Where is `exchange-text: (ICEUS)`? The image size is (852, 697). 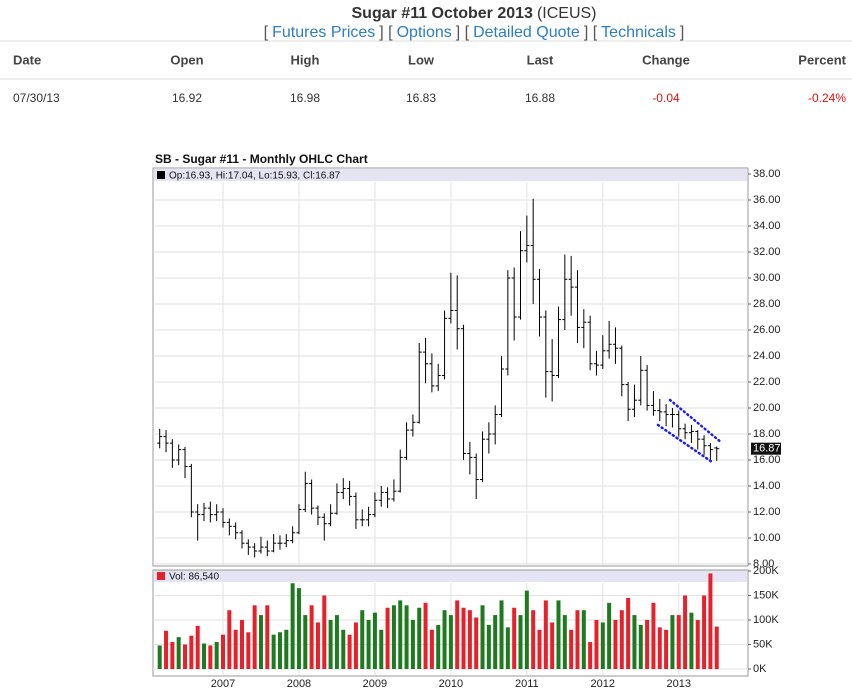 exchange-text: (ICEUS) is located at coordinates (567, 13).